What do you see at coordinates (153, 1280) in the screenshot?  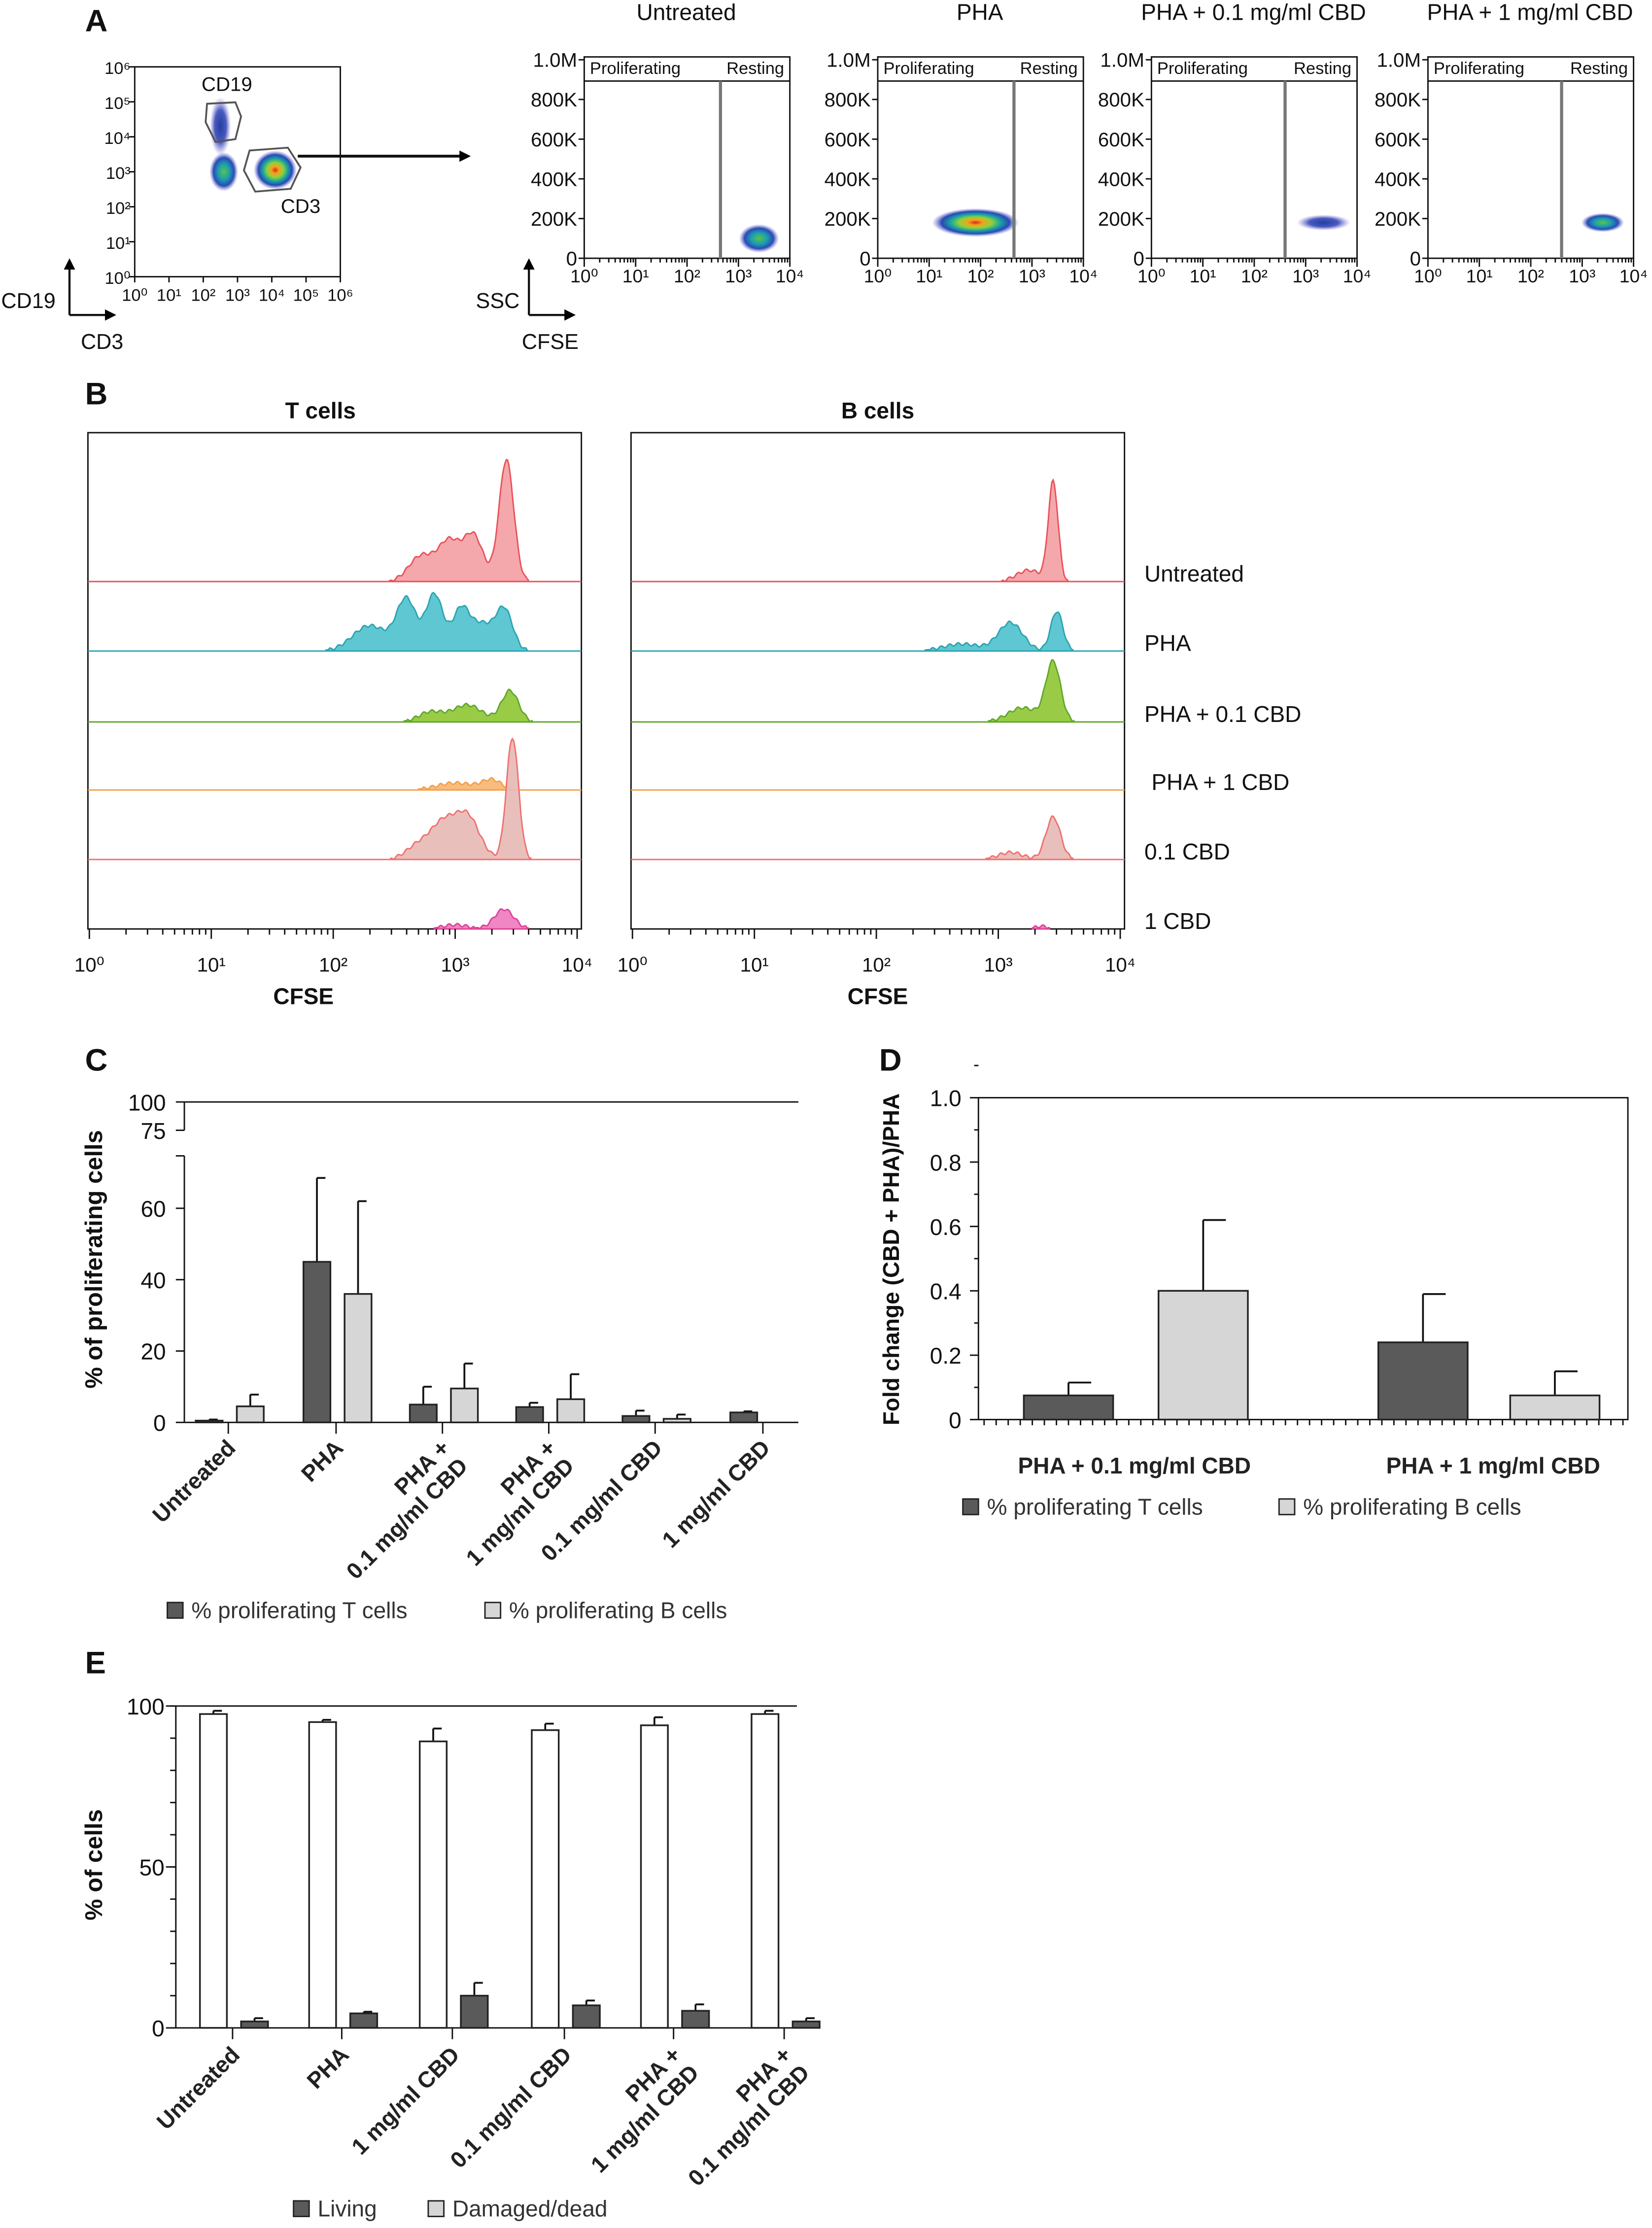 I see `y-tick-label: 40` at bounding box center [153, 1280].